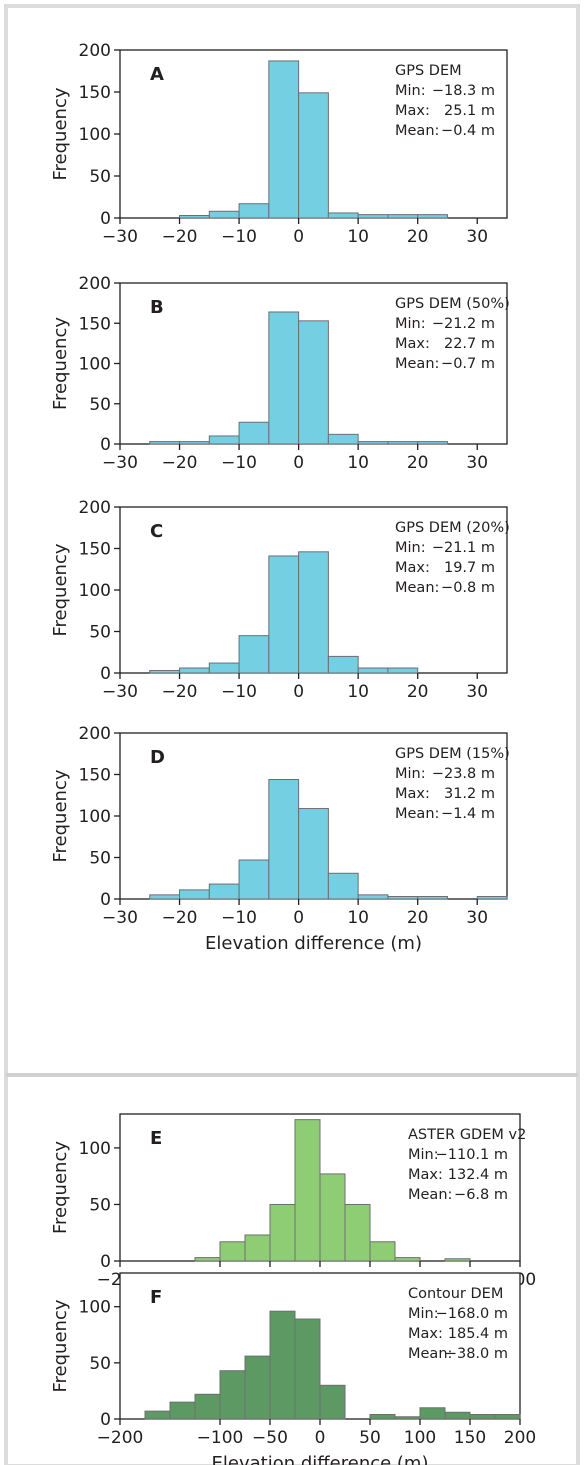  I want to click on x-tick-label: 150, so click(470, 1438).